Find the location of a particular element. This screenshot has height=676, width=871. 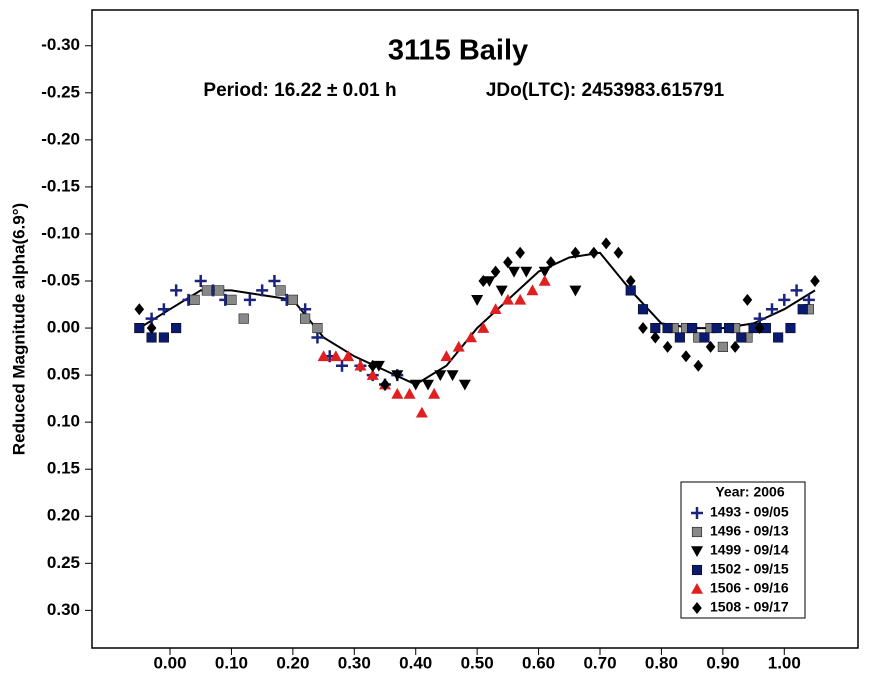

y-tick-label: -0.20 is located at coordinates (60, 138).